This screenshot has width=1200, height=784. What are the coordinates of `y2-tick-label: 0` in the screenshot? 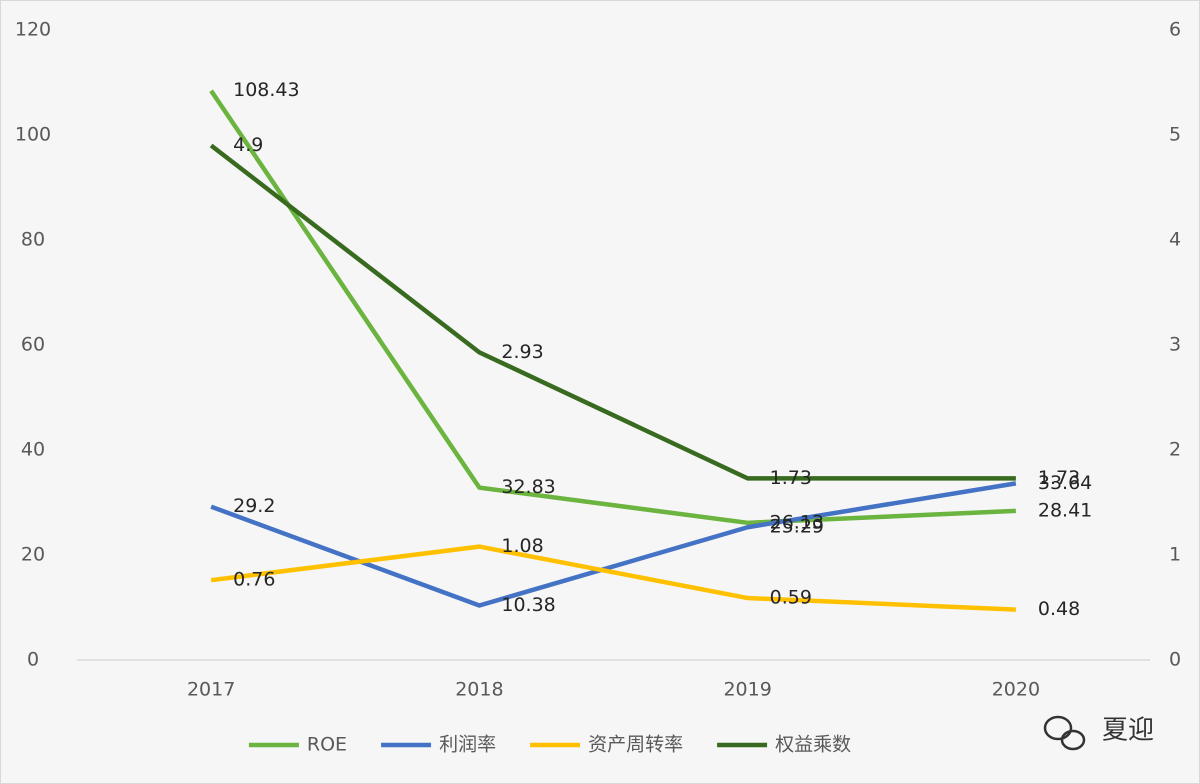 It's located at (1175, 660).